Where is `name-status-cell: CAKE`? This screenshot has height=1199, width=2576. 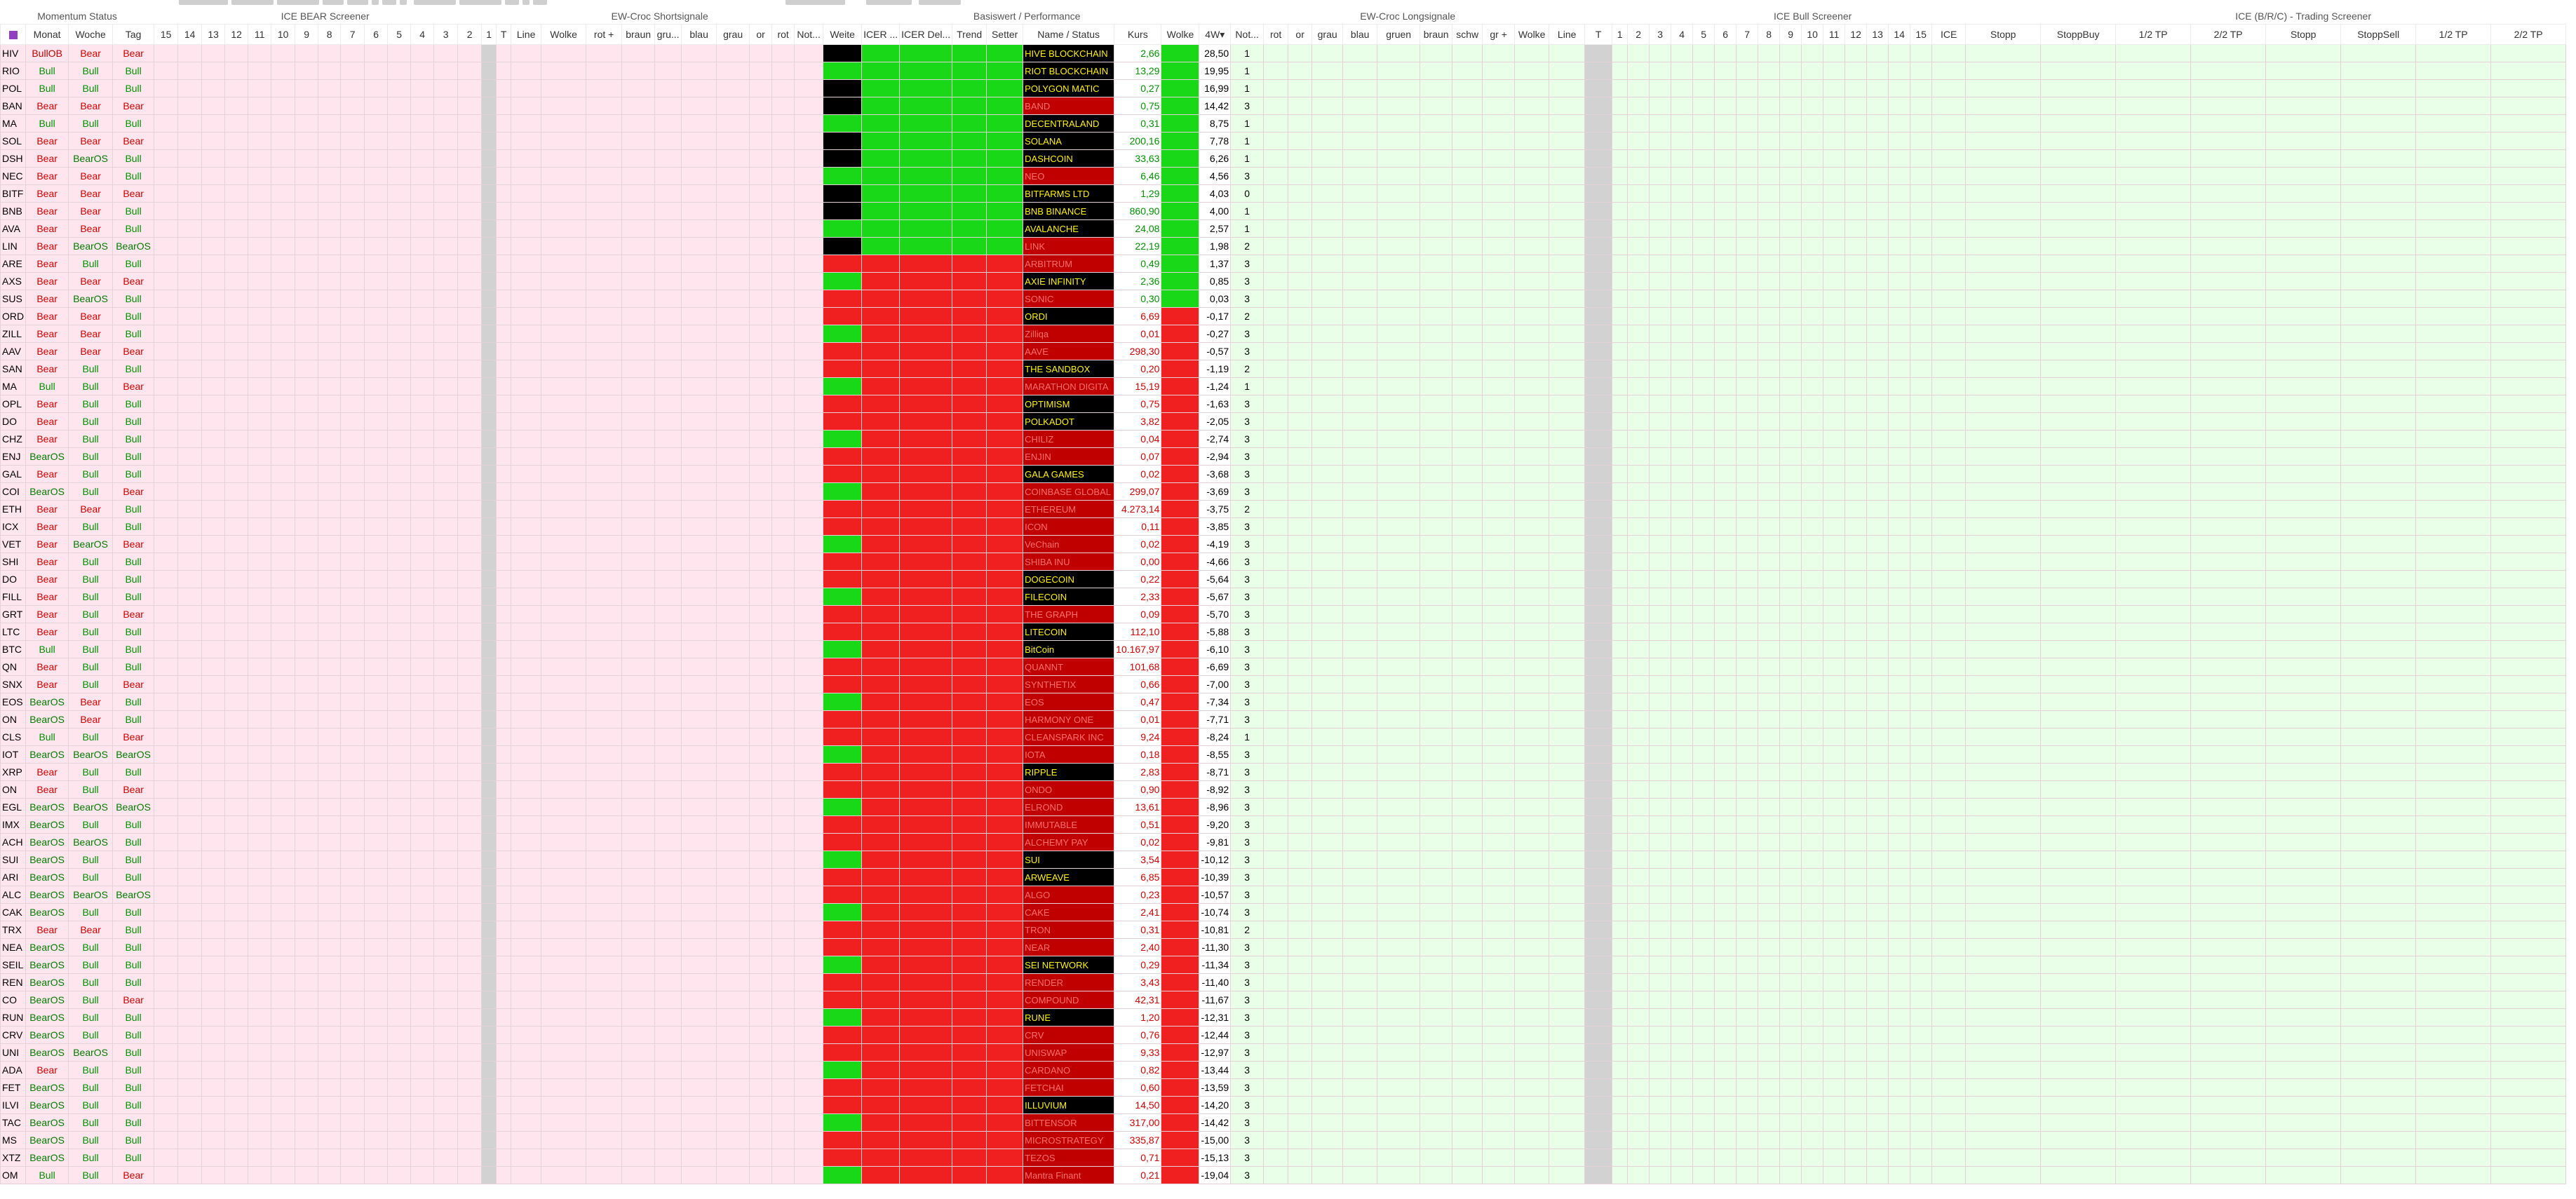 name-status-cell: CAKE is located at coordinates (1069, 912).